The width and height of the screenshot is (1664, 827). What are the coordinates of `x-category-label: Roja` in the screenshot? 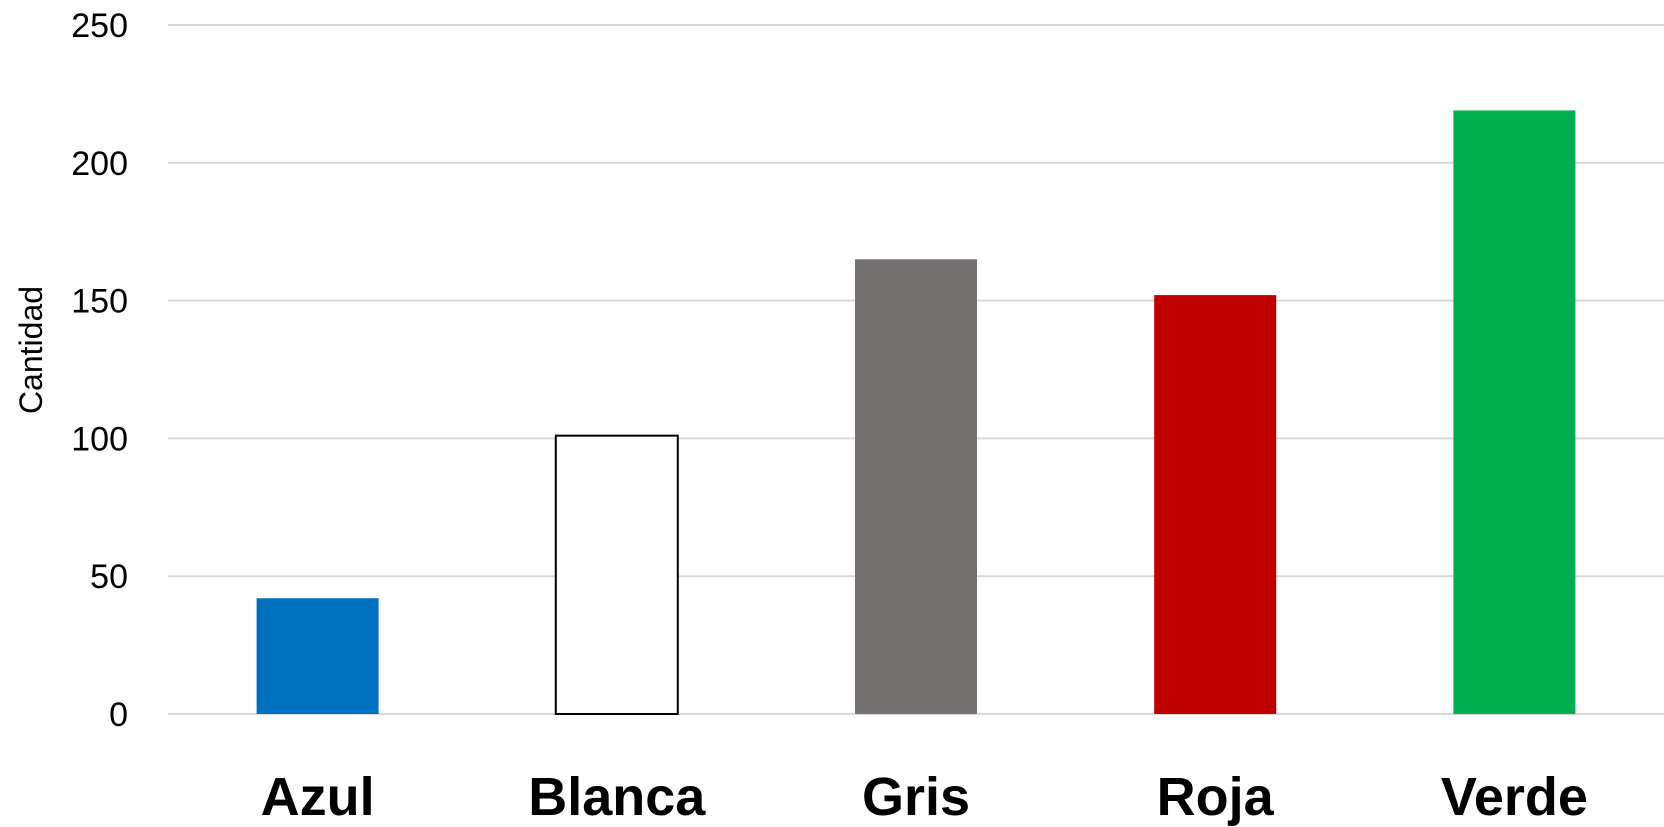 It's located at (1216, 797).